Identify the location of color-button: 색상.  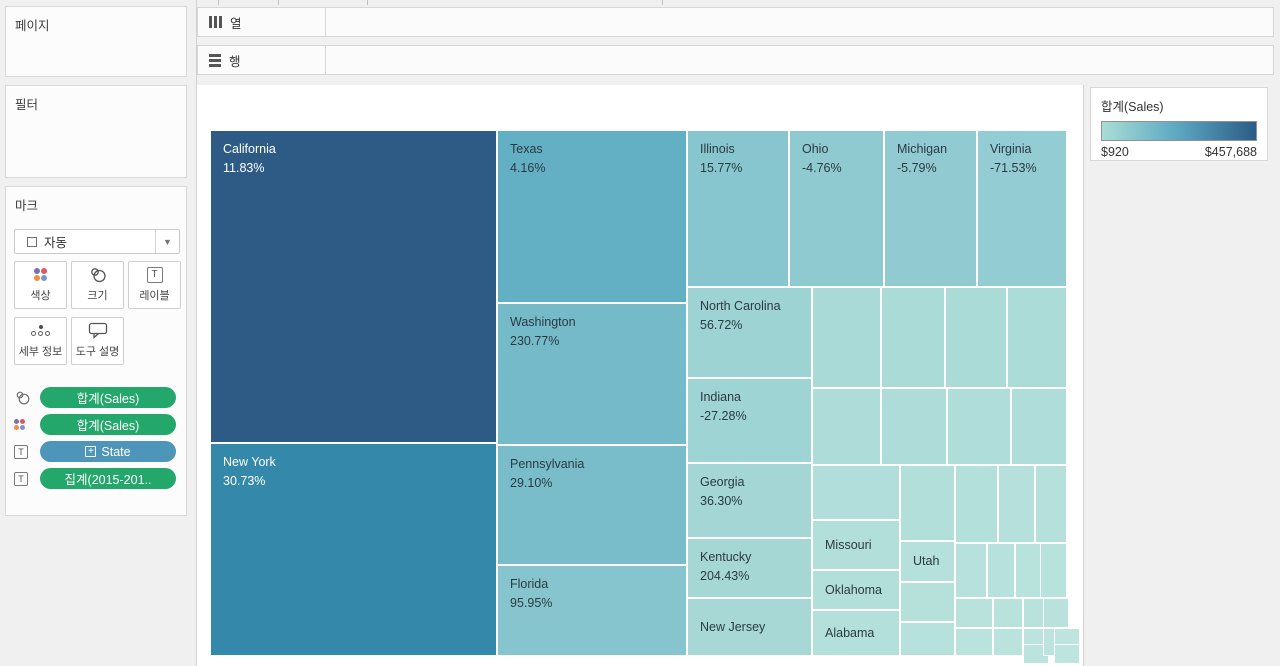
(40, 285).